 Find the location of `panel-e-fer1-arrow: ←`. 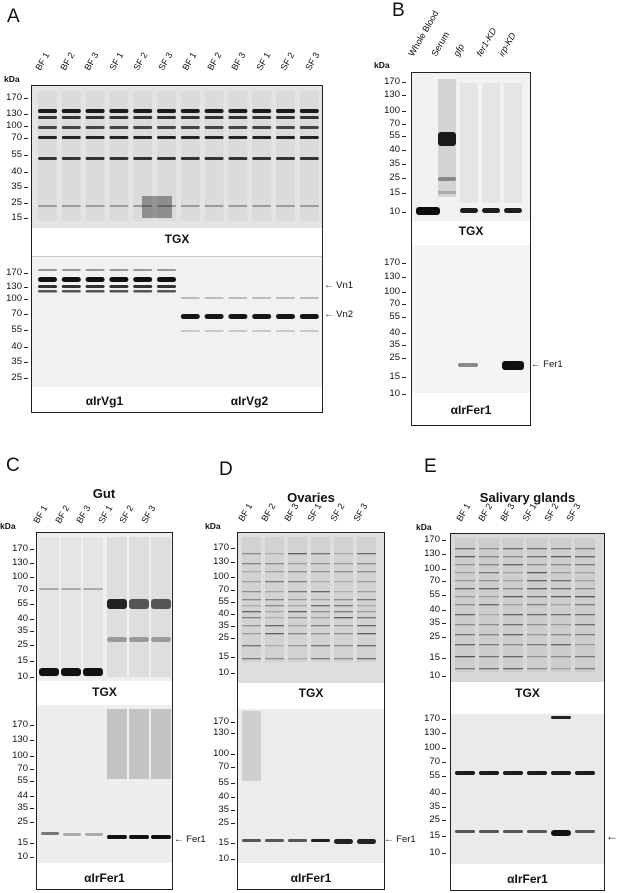

panel-e-fer1-arrow: ← is located at coordinates (611, 836).